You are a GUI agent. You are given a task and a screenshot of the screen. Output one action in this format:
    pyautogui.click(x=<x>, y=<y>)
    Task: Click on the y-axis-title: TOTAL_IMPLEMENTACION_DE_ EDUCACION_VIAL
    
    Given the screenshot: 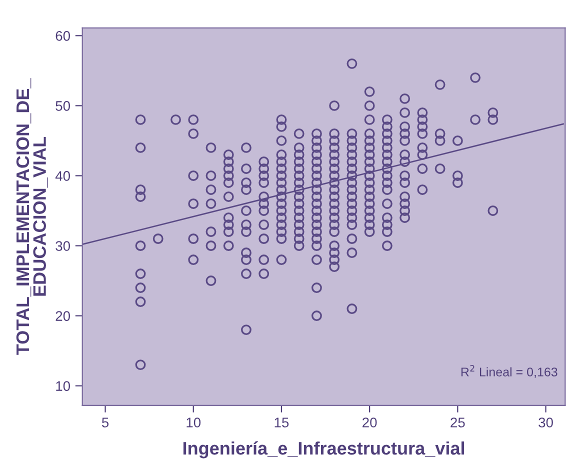 What is the action you would take?
    pyautogui.click(x=32, y=216)
    